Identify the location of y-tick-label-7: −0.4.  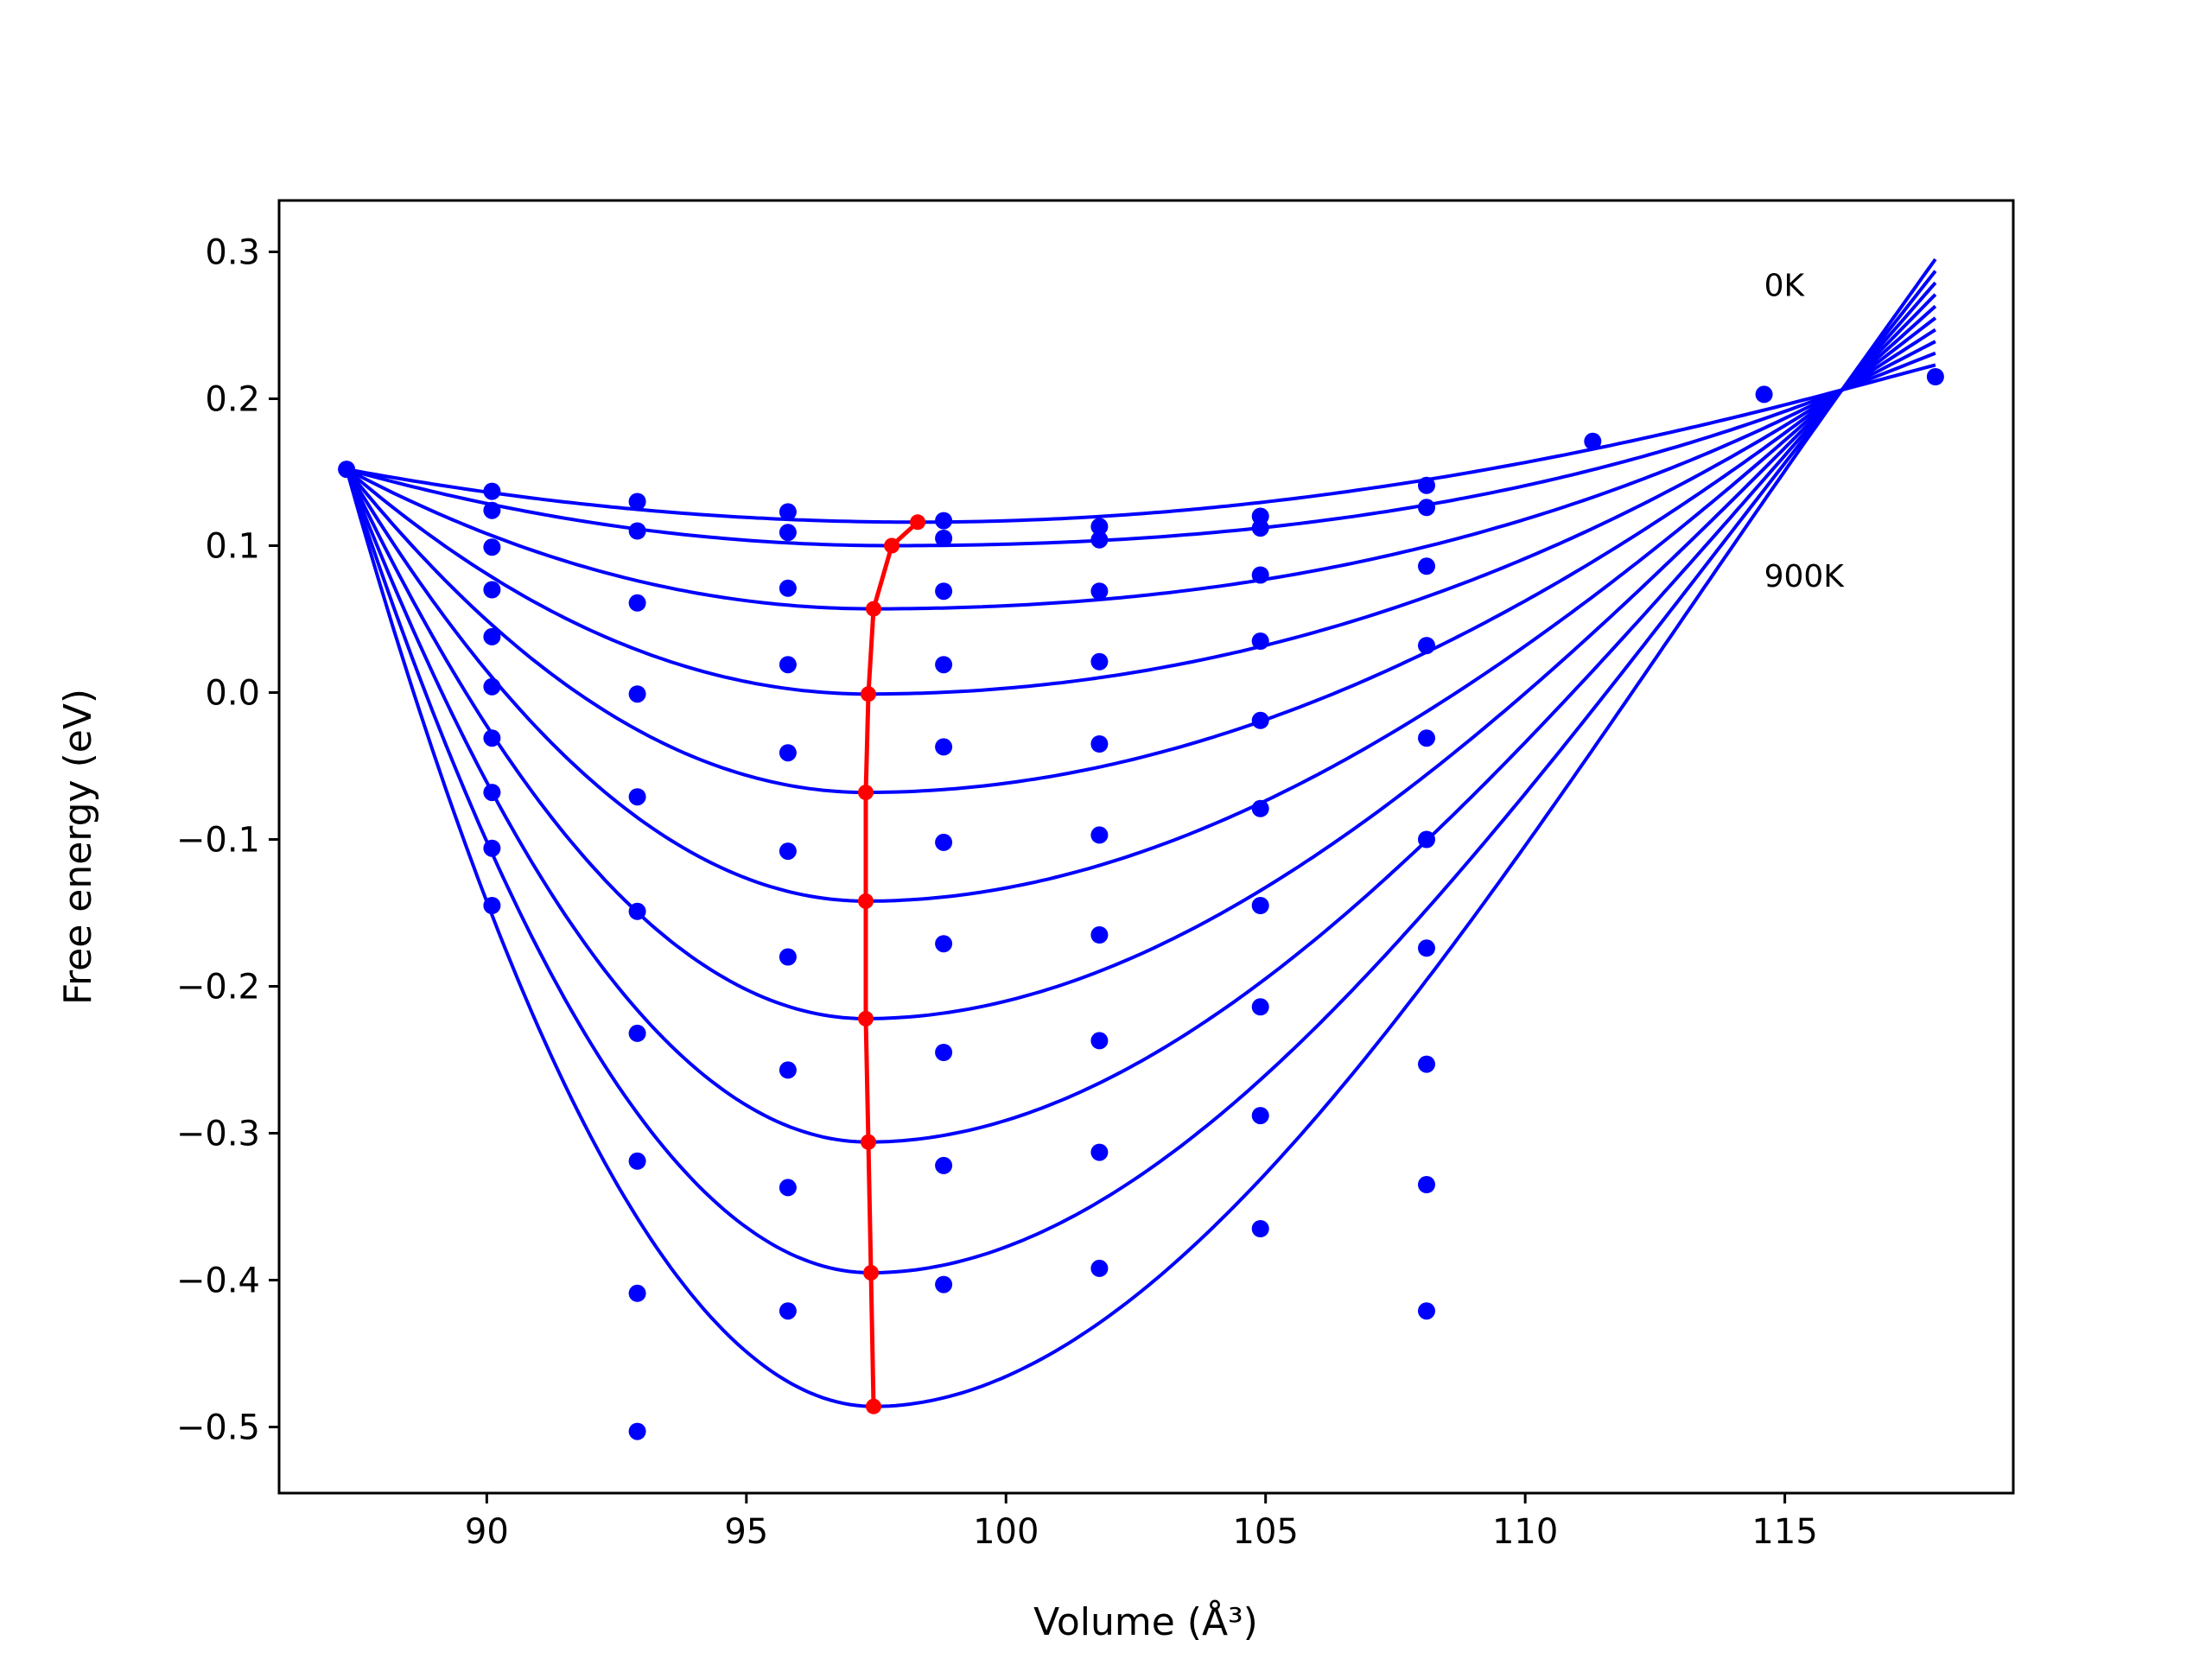
(218, 1281).